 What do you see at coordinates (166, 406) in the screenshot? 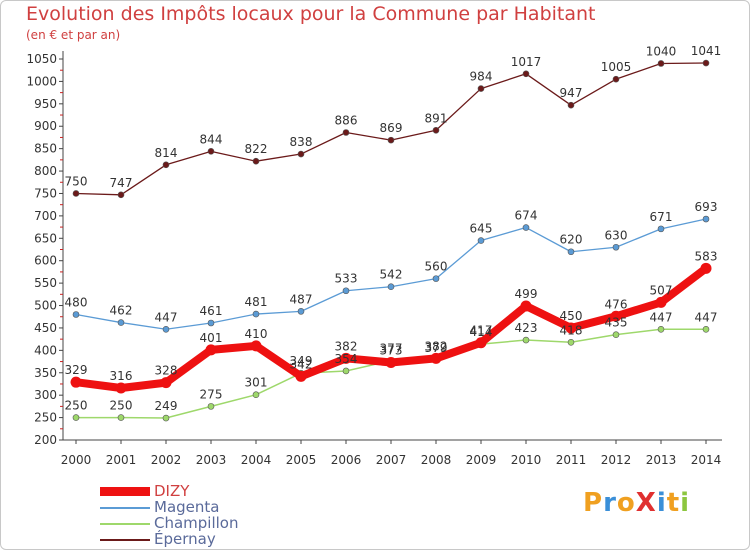
I see `data-label: 249` at bounding box center [166, 406].